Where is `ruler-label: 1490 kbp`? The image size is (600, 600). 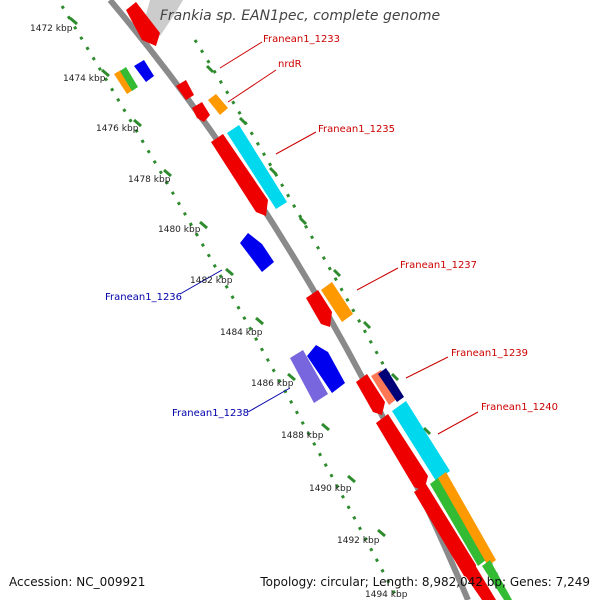 ruler-label: 1490 kbp is located at coordinates (330, 489).